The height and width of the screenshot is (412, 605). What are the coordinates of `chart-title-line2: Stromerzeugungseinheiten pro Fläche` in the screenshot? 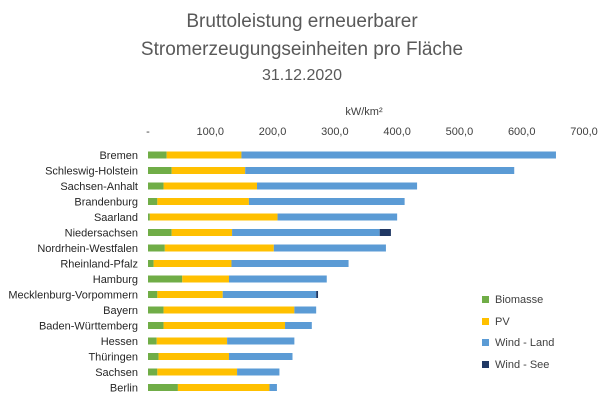 It's located at (302, 49).